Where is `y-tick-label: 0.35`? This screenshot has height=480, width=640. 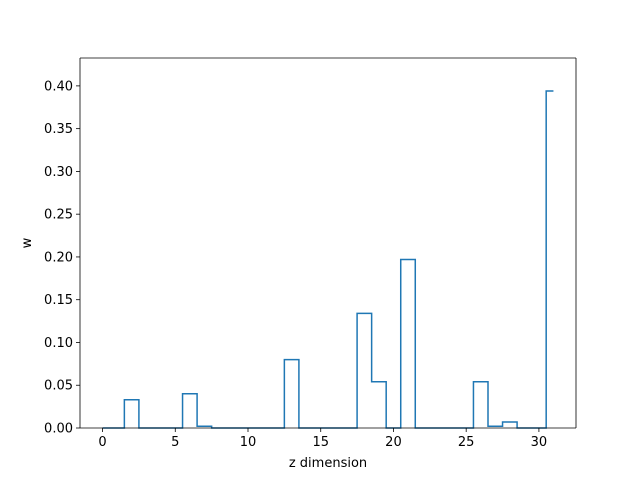 y-tick-label: 0.35 is located at coordinates (58, 129).